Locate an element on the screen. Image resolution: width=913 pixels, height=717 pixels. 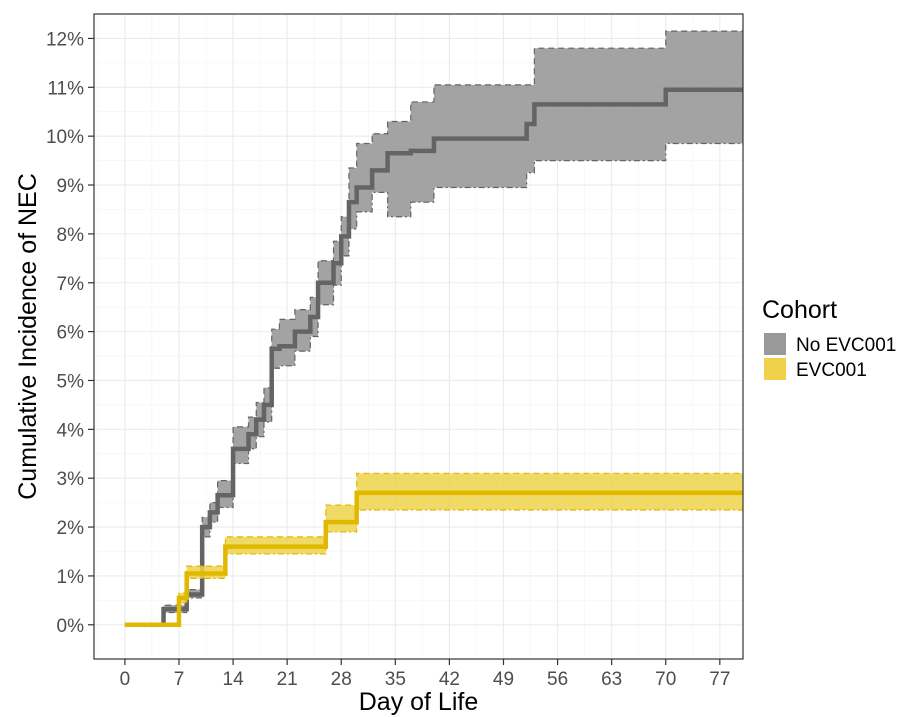
x-tick-label: 42 is located at coordinates (449, 679).